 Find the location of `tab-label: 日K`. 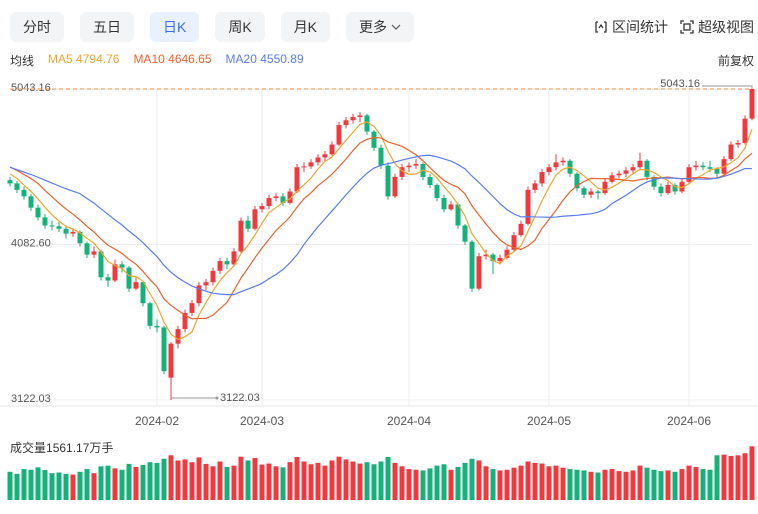

tab-label: 日K is located at coordinates (175, 27).